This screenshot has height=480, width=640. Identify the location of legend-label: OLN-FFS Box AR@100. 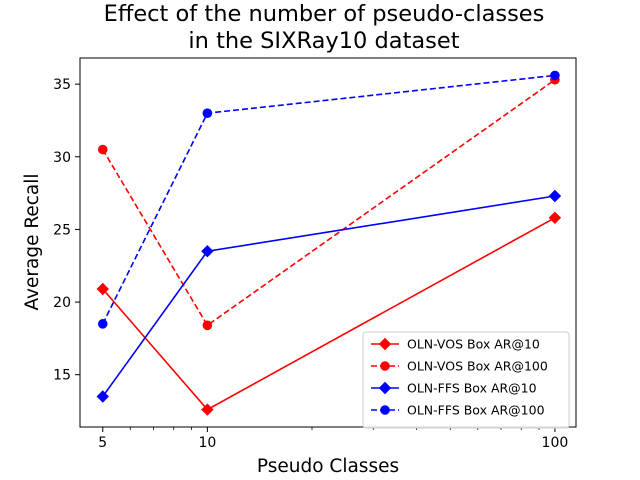
(476, 410).